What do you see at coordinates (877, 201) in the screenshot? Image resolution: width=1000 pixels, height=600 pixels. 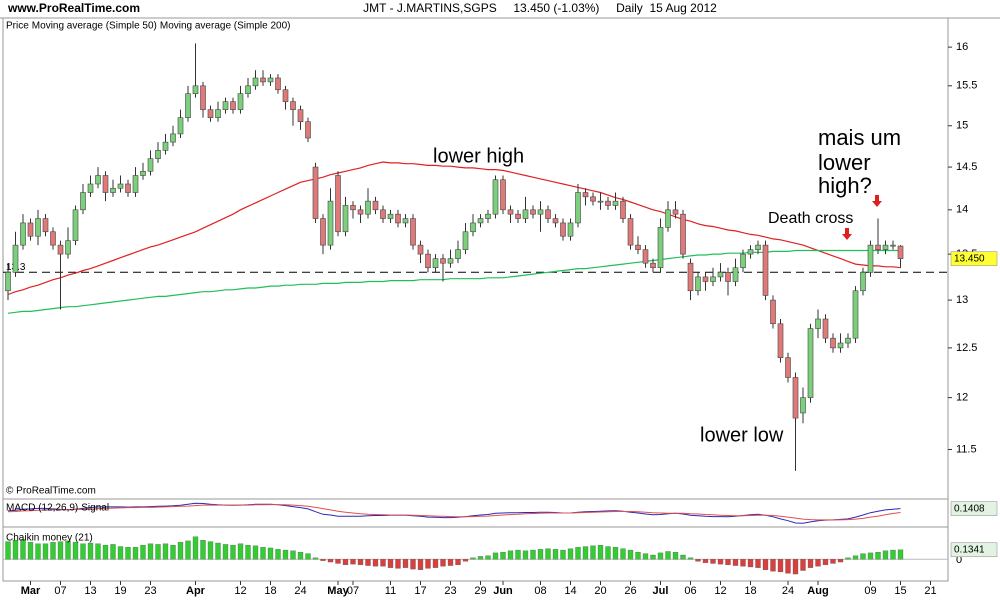 I see `arrow` at bounding box center [877, 201].